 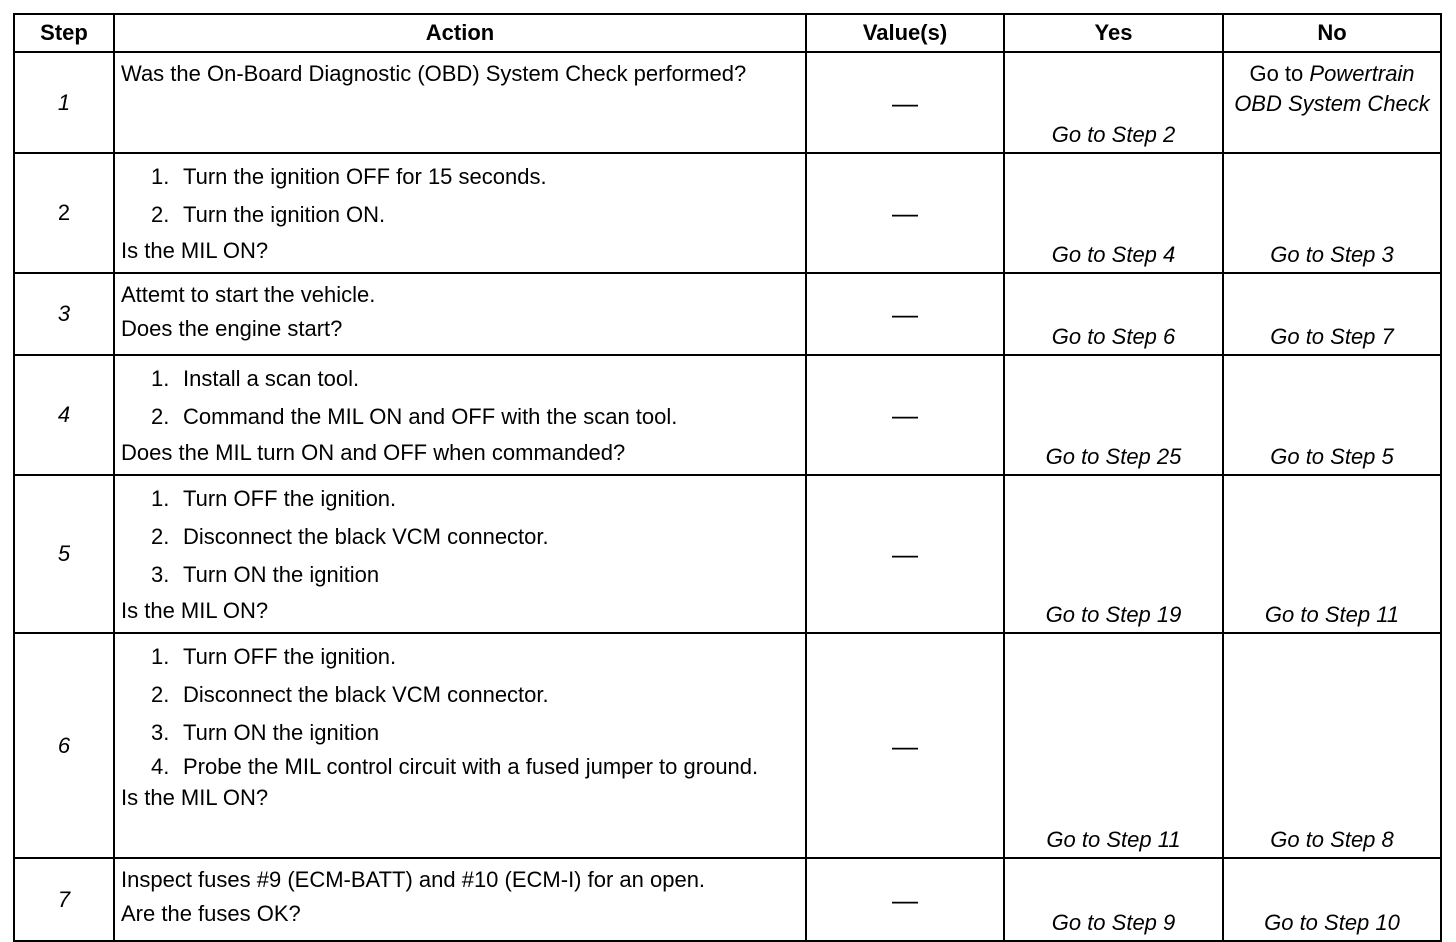 What do you see at coordinates (1332, 899) in the screenshot?
I see `no-cell: Go to Step 10` at bounding box center [1332, 899].